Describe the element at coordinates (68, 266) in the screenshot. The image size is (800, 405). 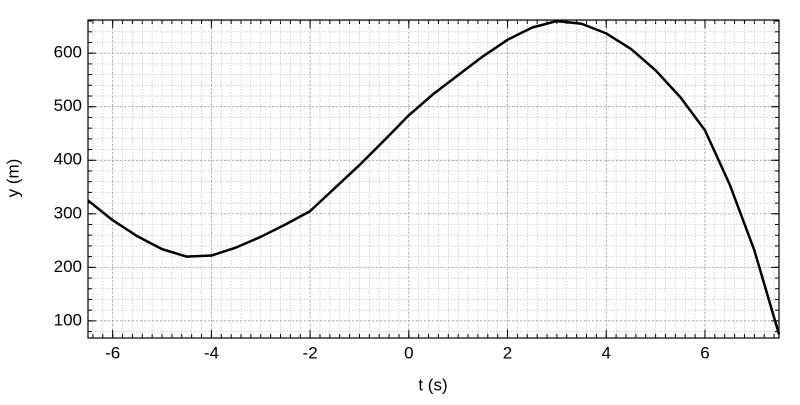
I see `y-tick-label: 200` at that location.